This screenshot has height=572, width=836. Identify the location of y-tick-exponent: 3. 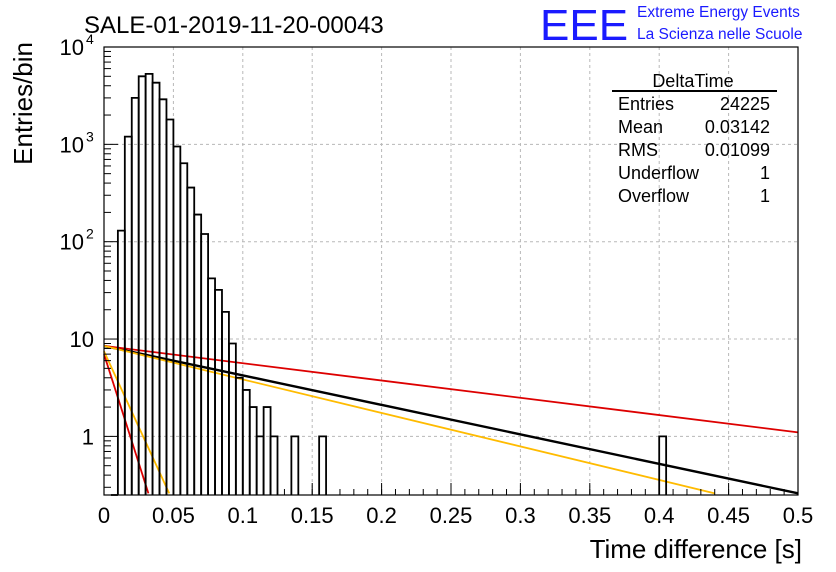
(90, 136).